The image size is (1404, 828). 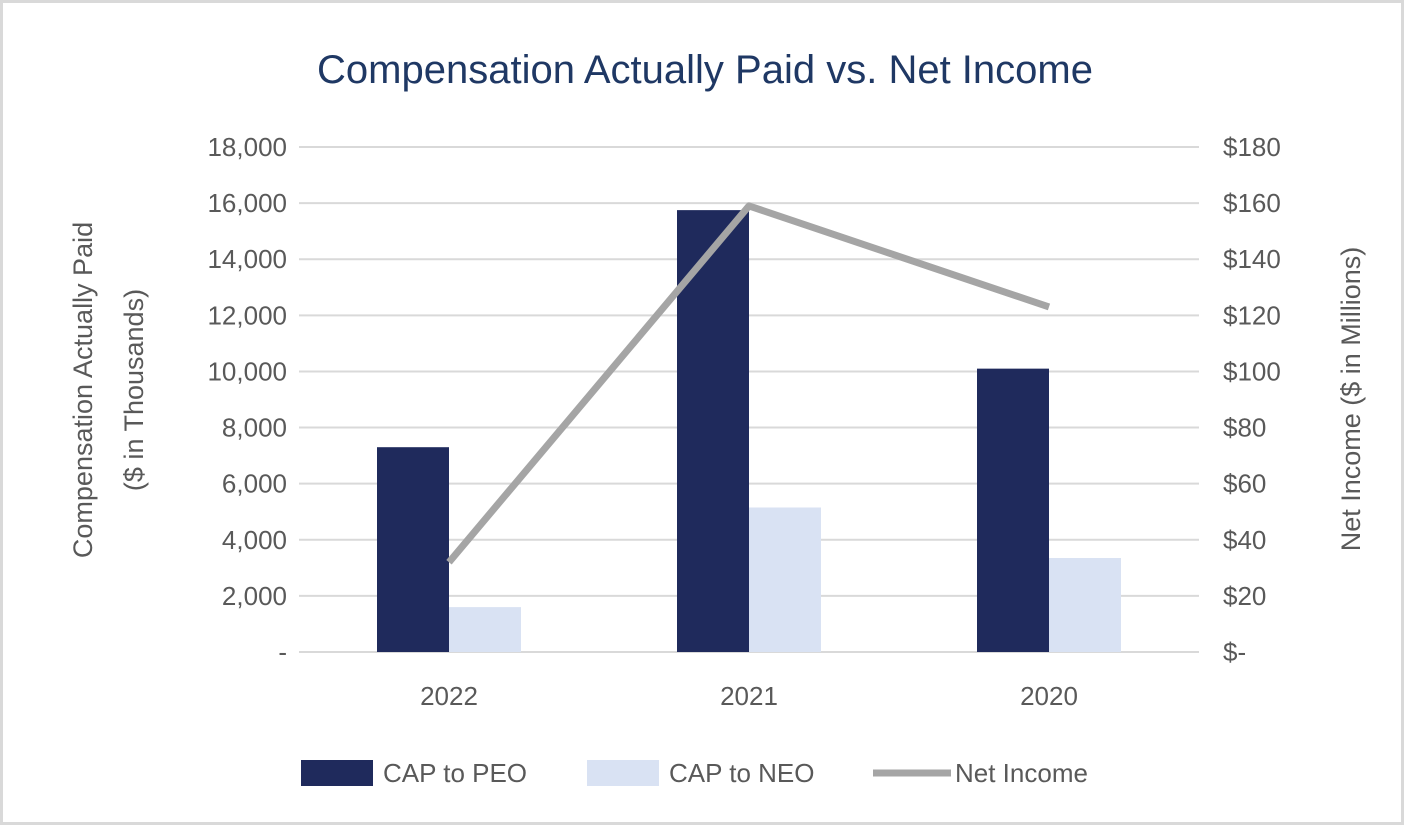 What do you see at coordinates (247, 315) in the screenshot?
I see `y-left-tick-label: 12,000` at bounding box center [247, 315].